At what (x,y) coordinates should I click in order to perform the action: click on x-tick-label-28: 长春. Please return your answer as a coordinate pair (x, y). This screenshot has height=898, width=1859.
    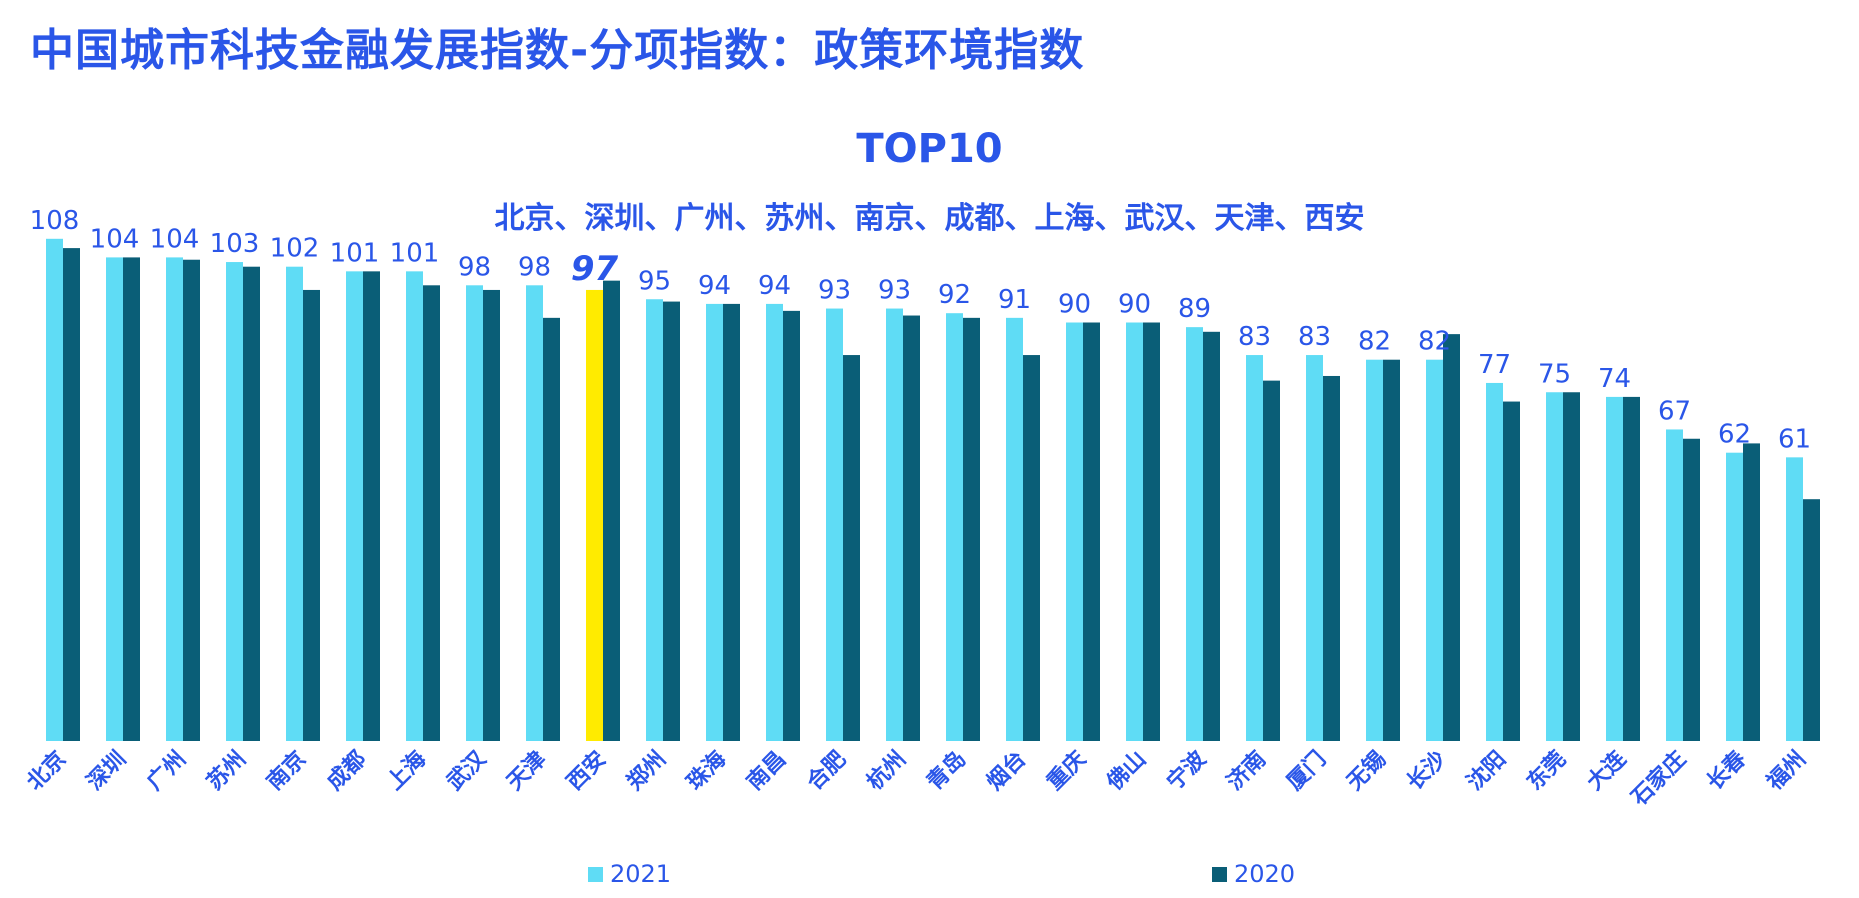
    Looking at the image, I should click on (1726, 771).